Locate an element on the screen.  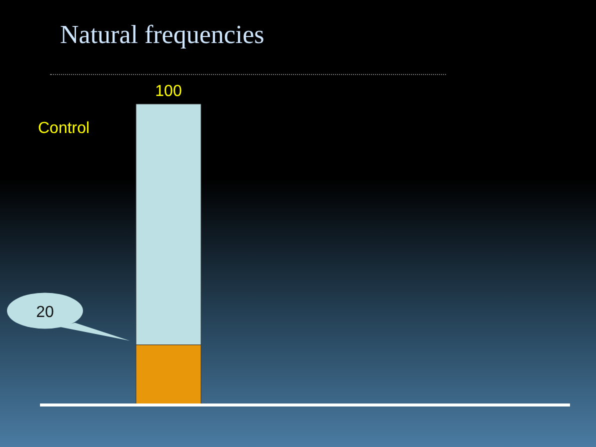
text: Control is located at coordinates (64, 129).